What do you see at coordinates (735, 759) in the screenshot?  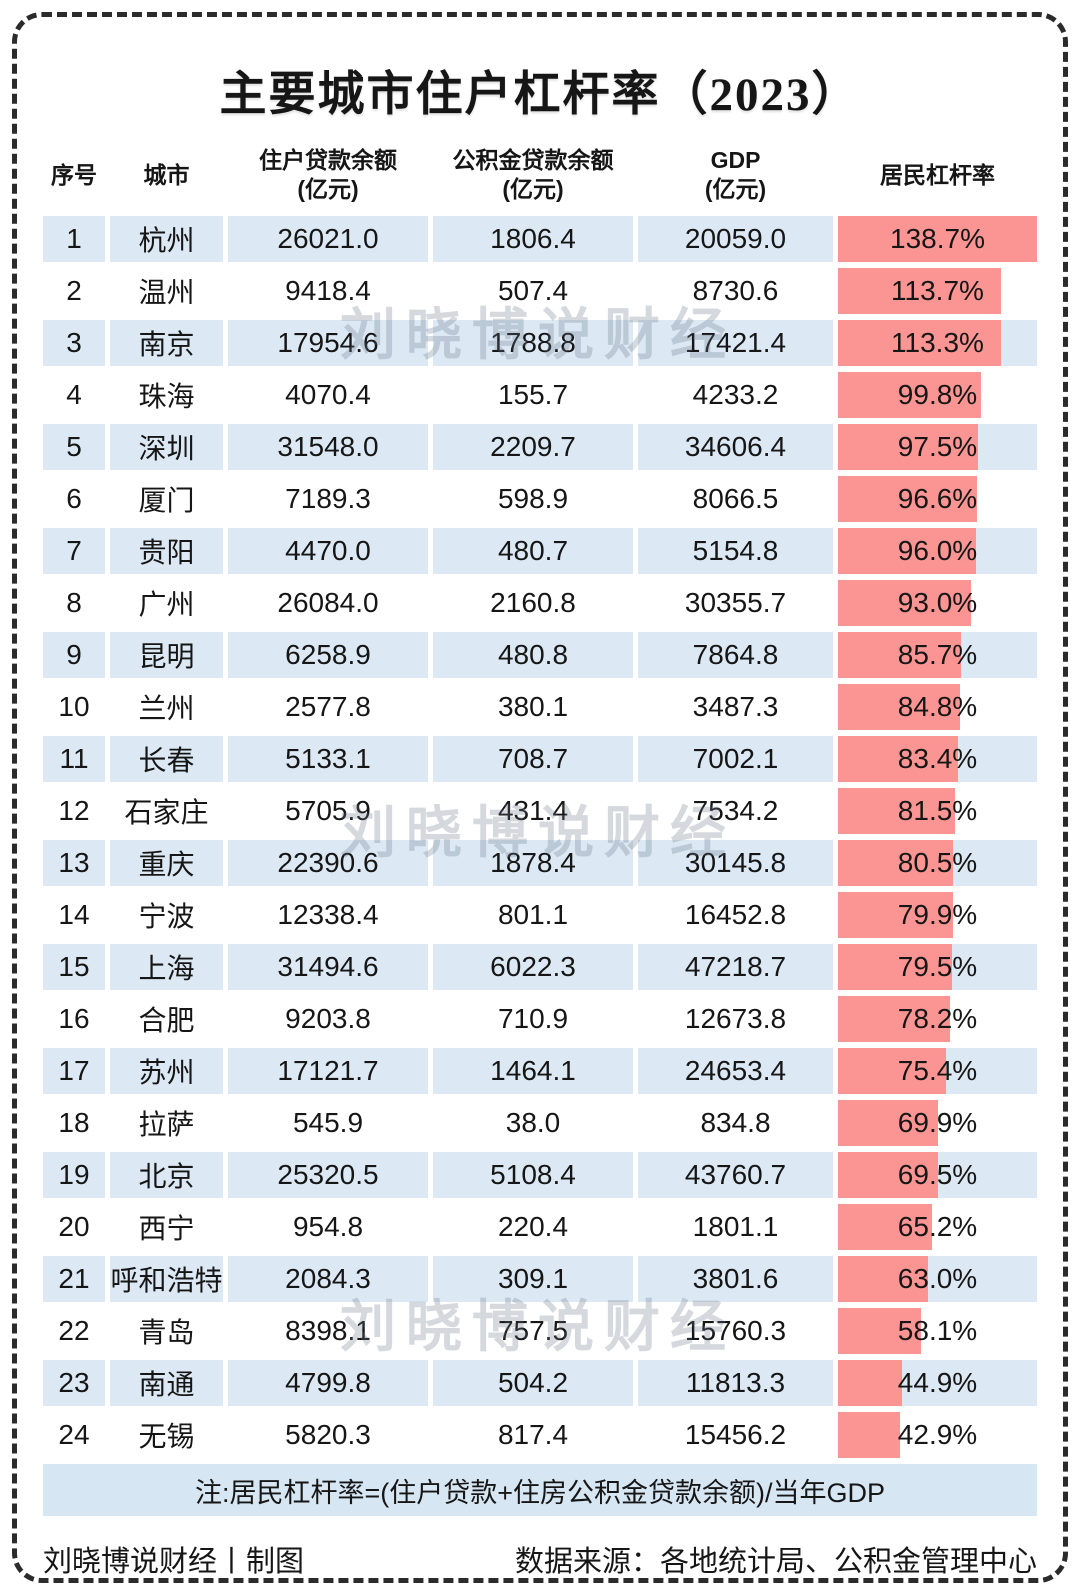 I see `cell-gdp: 7002.1` at bounding box center [735, 759].